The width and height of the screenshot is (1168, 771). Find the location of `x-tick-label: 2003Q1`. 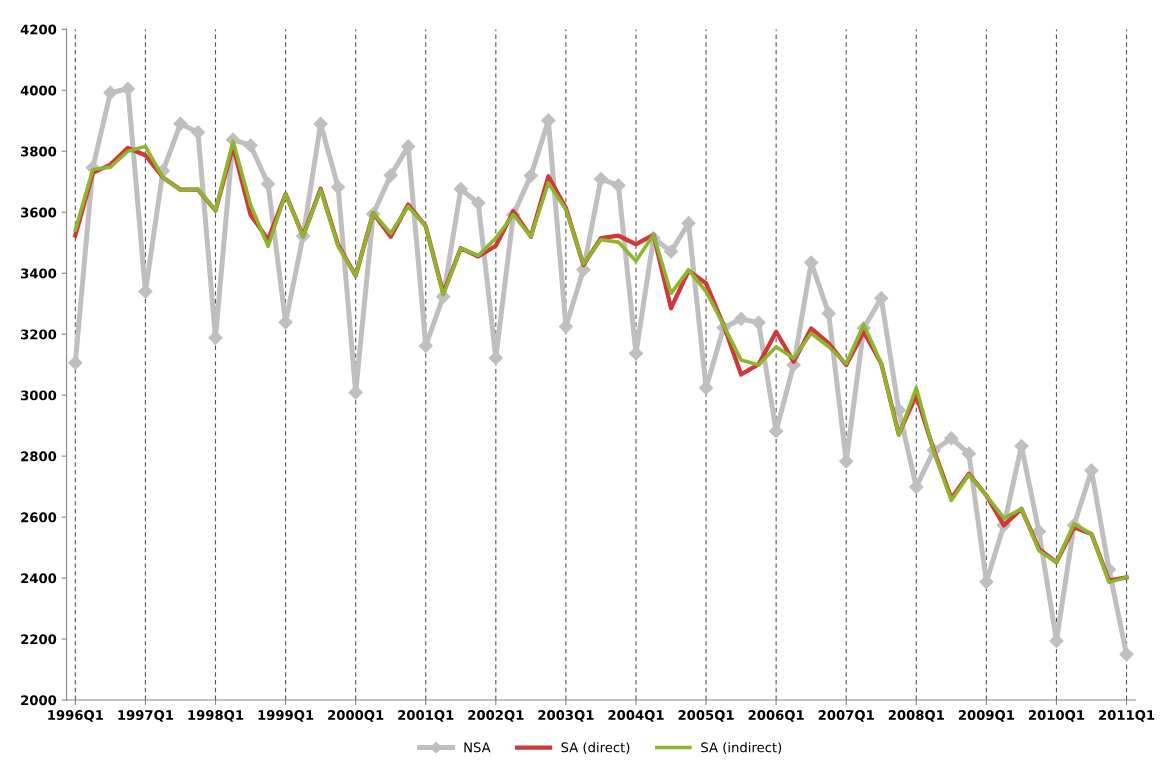

x-tick-label: 2003Q1 is located at coordinates (566, 716).